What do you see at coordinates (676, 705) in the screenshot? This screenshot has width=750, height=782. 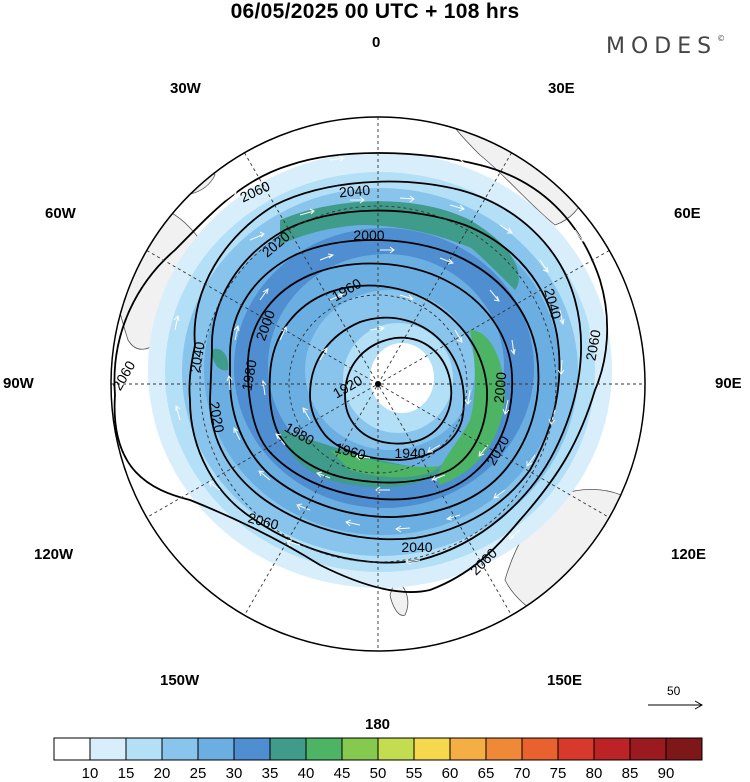 I see `reference-vector-arrow` at bounding box center [676, 705].